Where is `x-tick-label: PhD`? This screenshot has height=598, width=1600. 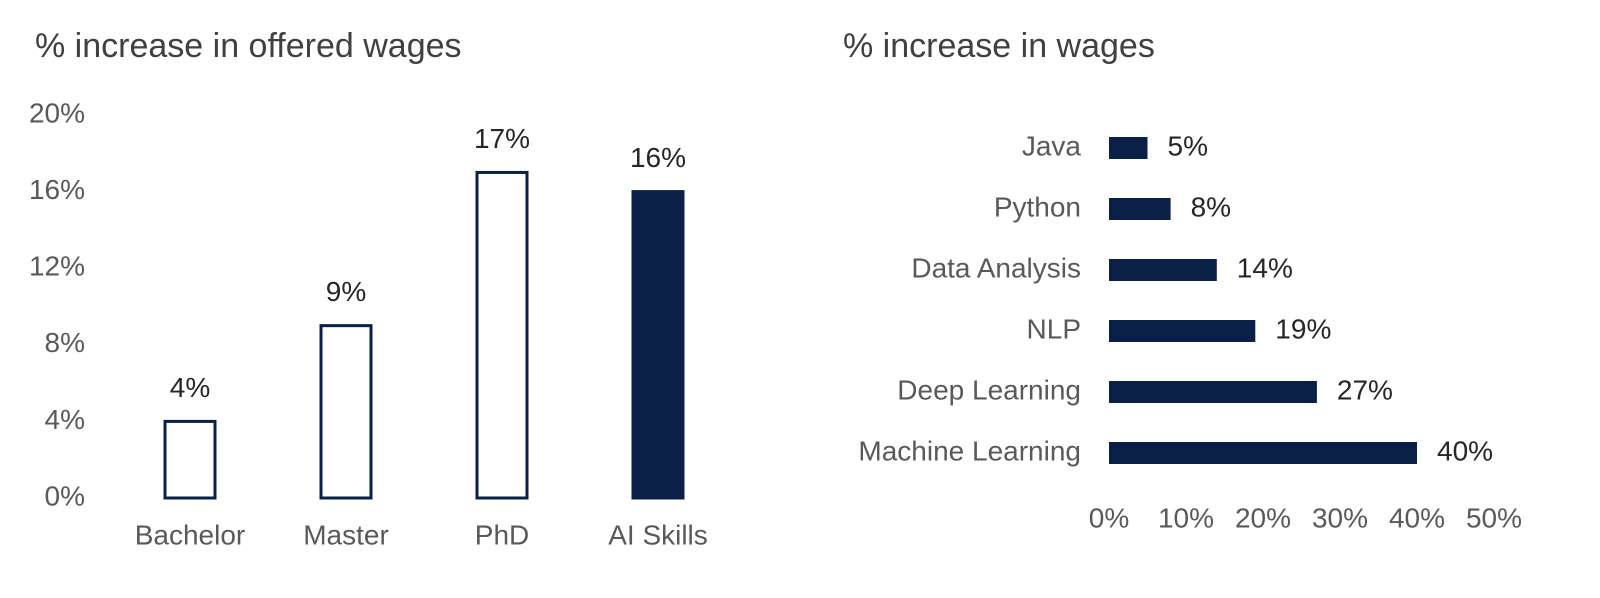
x-tick-label: PhD is located at coordinates (502, 534).